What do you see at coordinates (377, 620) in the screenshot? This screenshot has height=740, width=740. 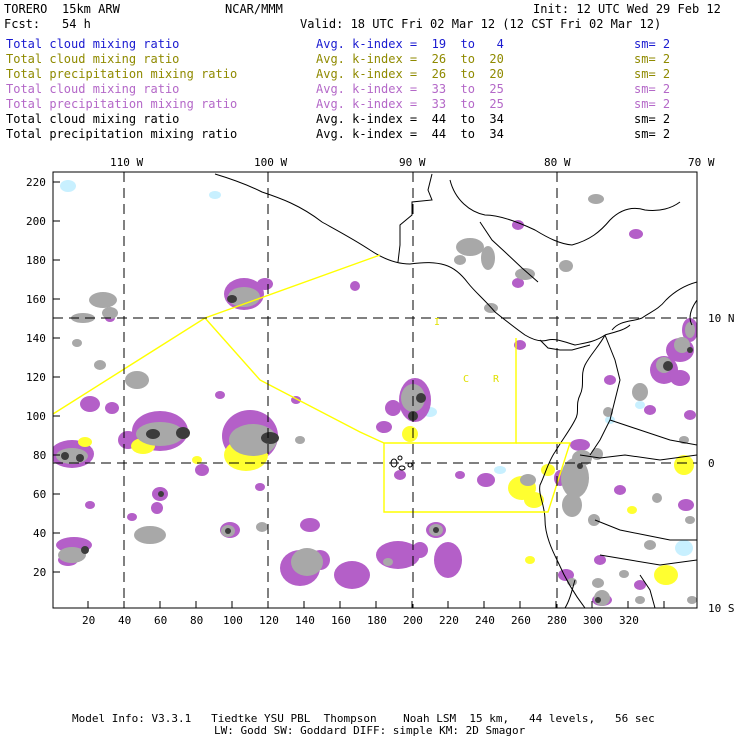 I see `x-tick-label: 180` at bounding box center [377, 620].